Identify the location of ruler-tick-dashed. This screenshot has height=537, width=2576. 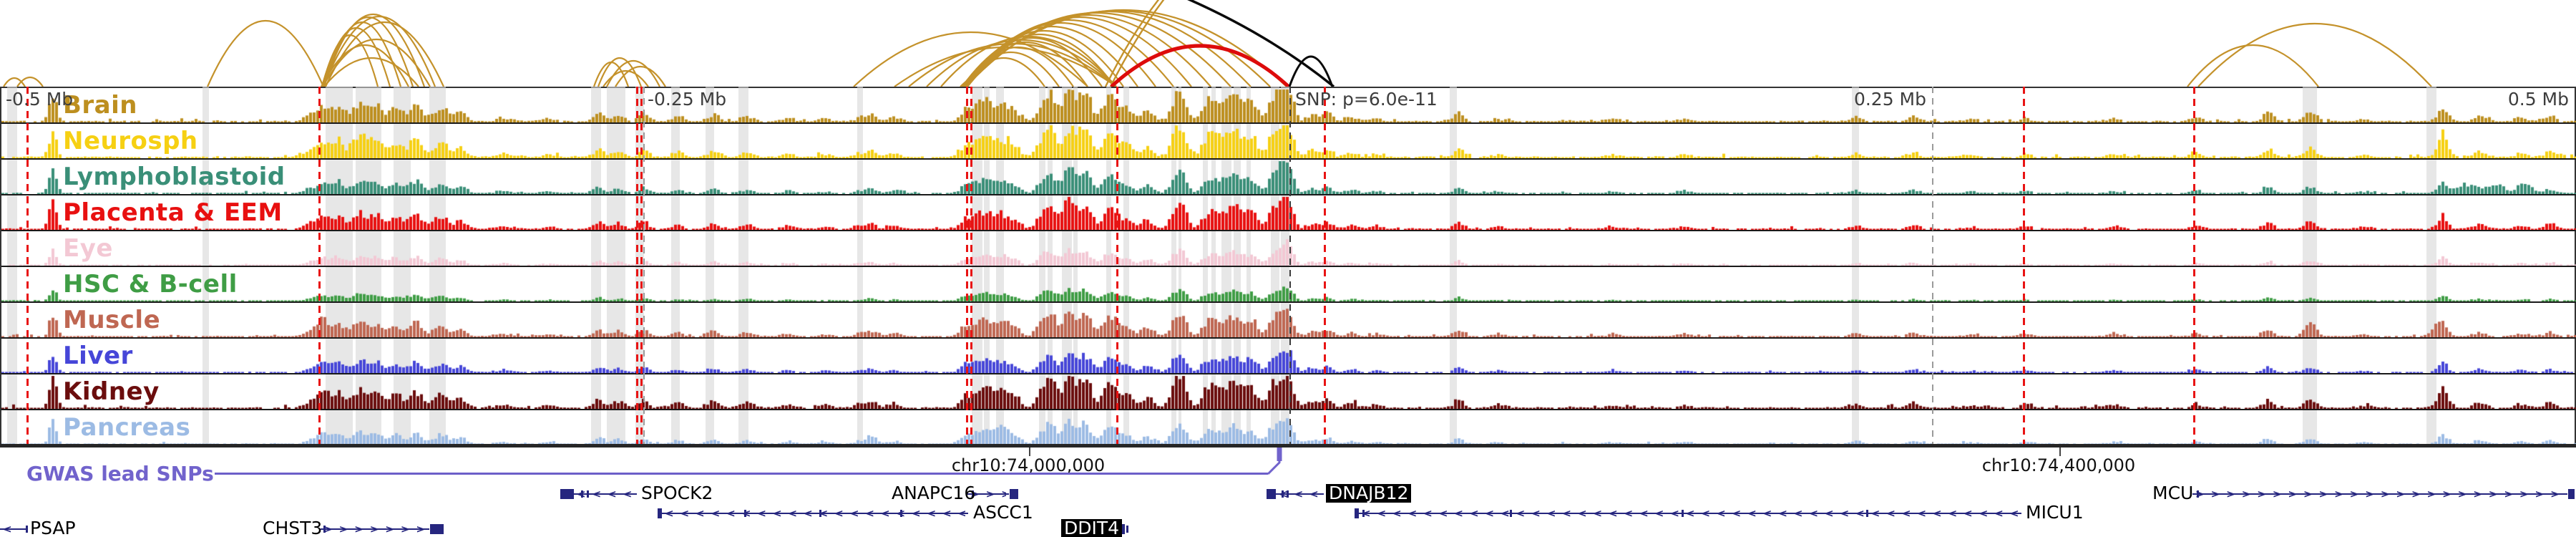
(1932, 266).